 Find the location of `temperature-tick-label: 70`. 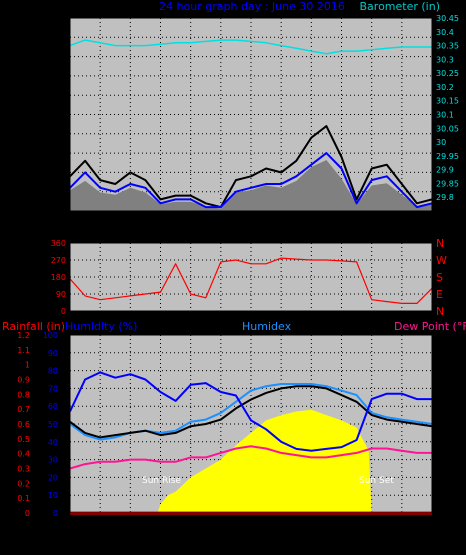

temperature-tick-label: 70 is located at coordinates (441, 413).